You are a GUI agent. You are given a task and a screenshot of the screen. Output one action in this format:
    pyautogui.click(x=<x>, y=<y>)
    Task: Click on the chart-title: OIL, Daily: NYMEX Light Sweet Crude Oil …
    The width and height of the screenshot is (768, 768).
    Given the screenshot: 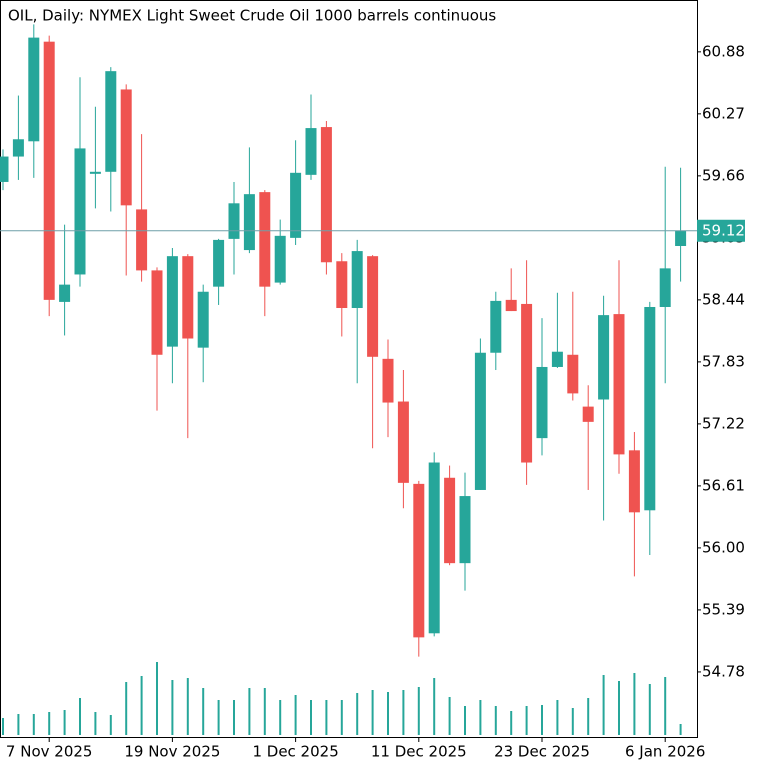 What is the action you would take?
    pyautogui.click(x=252, y=16)
    